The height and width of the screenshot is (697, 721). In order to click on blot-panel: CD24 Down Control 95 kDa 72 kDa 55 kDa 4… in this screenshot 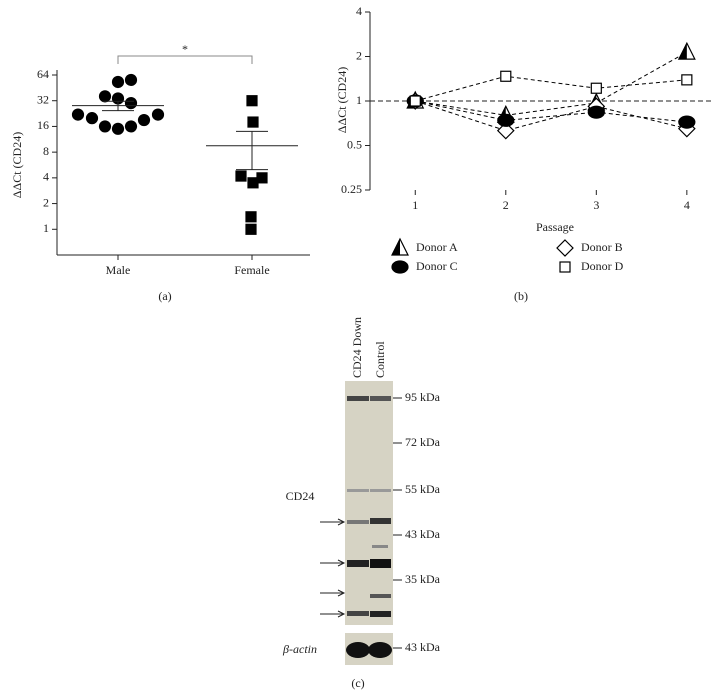, I will do `click(361, 503)`.